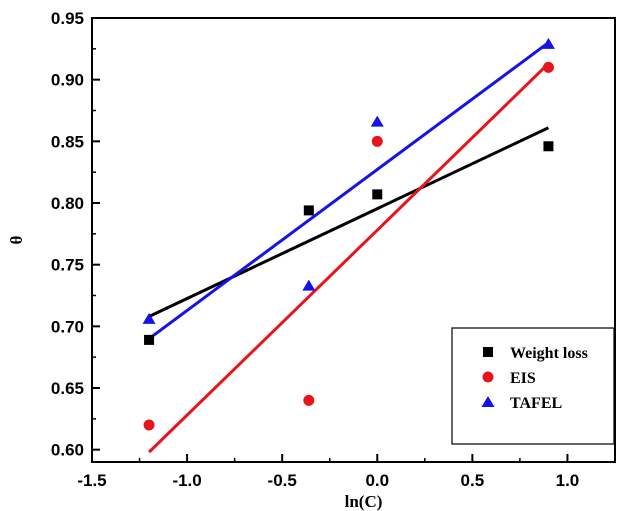 The image size is (626, 511). What do you see at coordinates (364, 501) in the screenshot?
I see `x-axis-title: ln(C)` at bounding box center [364, 501].